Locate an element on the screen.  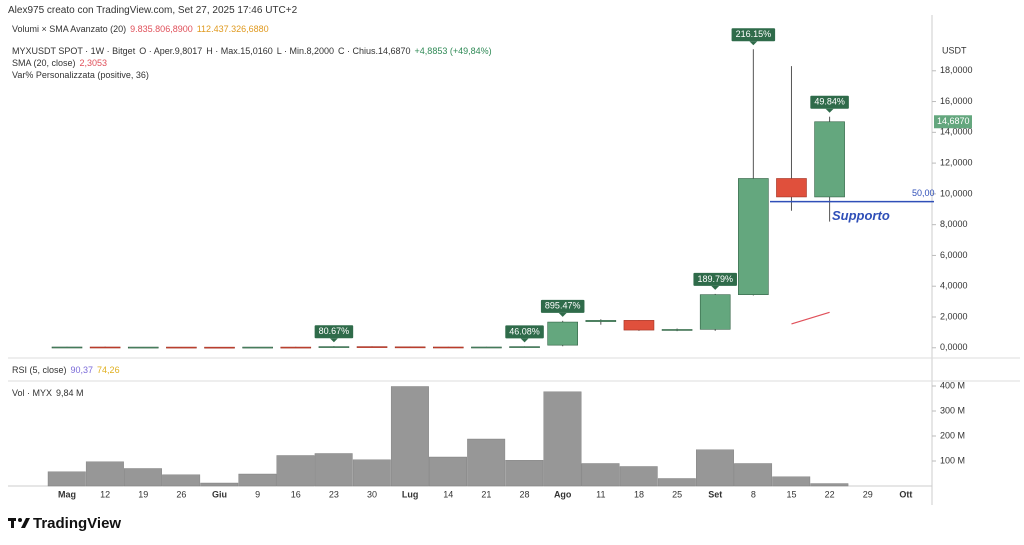
logo-icon is located at coordinates (19, 523).